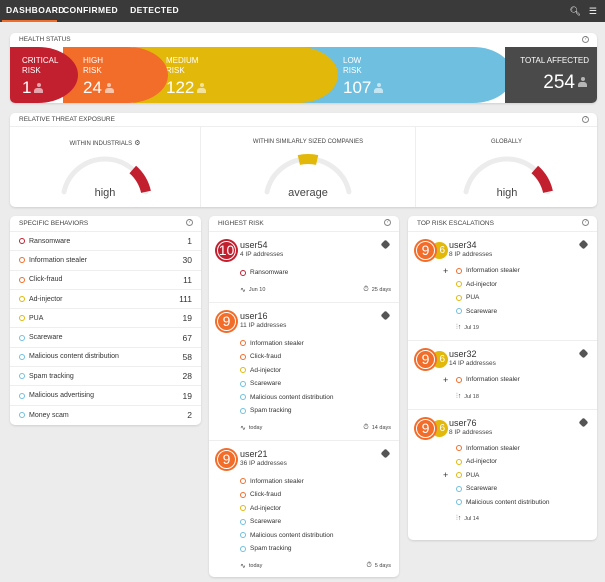 The width and height of the screenshot is (605, 582). What do you see at coordinates (101, 144) in the screenshot?
I see `gauge-title-text: WITHIN INDUSTRIALS` at bounding box center [101, 144].